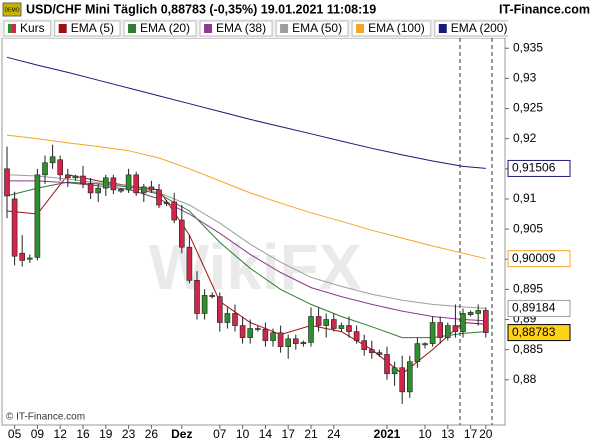 The width and height of the screenshot is (595, 447). Describe the element at coordinates (534, 332) in the screenshot. I see `price-tag-label: 0,88783` at that location.